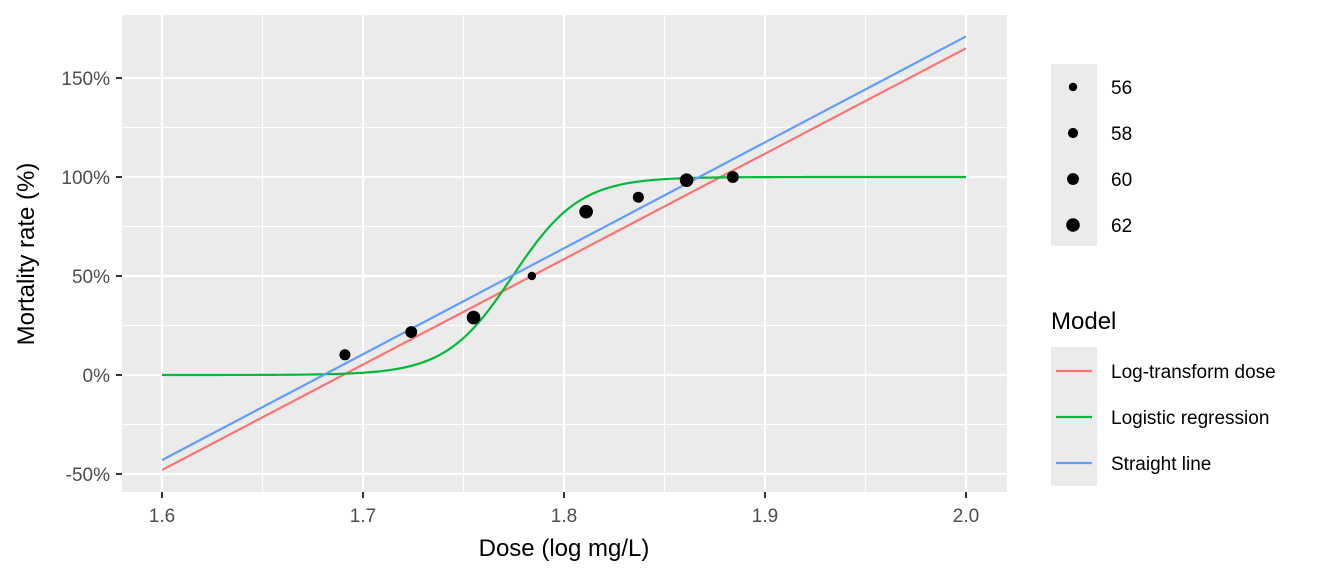  What do you see at coordinates (966, 516) in the screenshot?
I see `x-tick-label: 2.0` at bounding box center [966, 516].